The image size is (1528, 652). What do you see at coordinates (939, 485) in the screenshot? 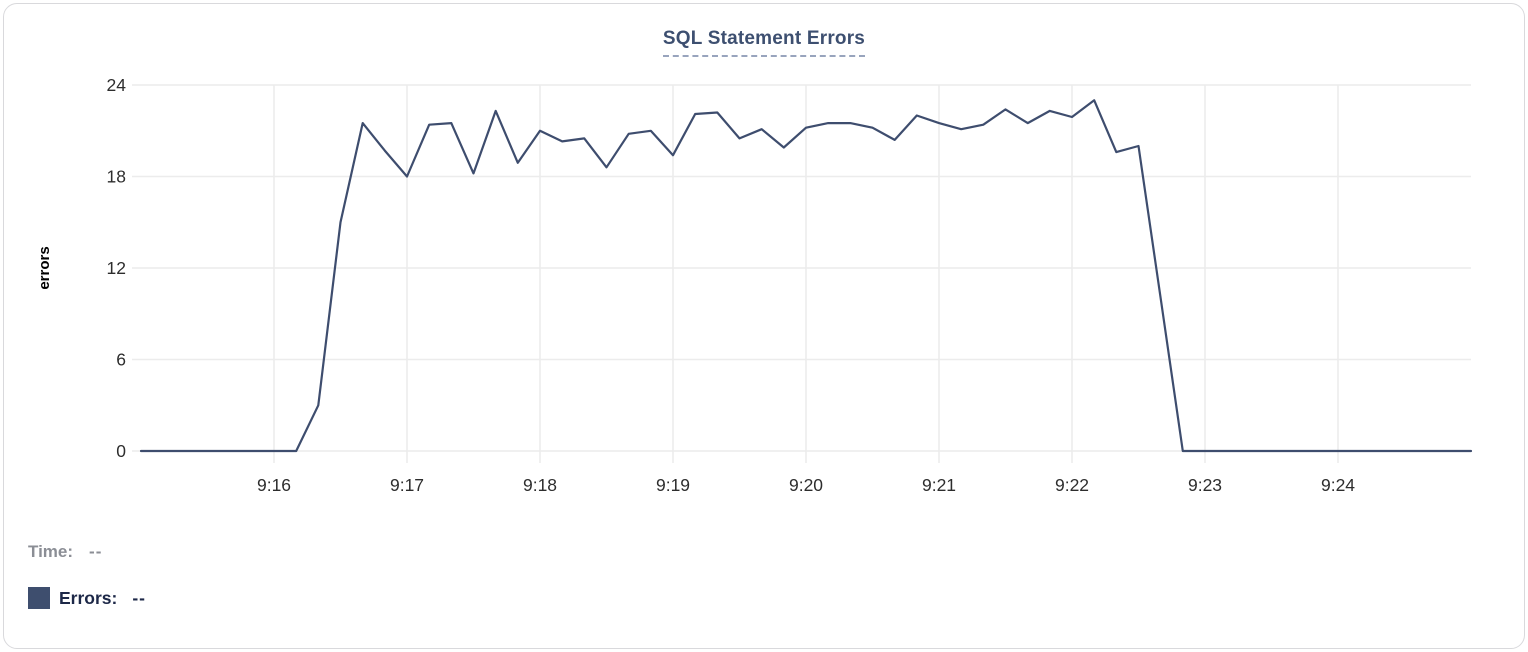
I see `x-tick-label: 9:21` at bounding box center [939, 485].